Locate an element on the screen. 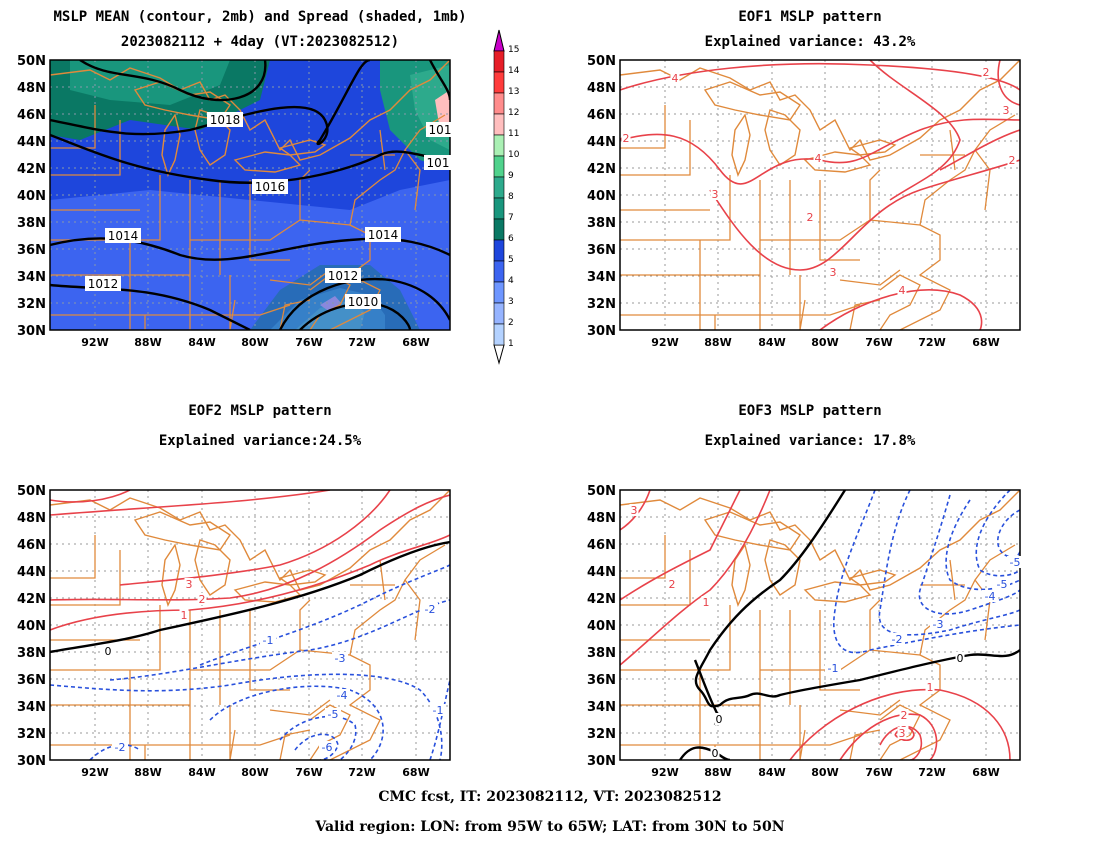 The width and height of the screenshot is (1100, 850). panel3-title-line2: Explained variance:24.5% is located at coordinates (260, 441).